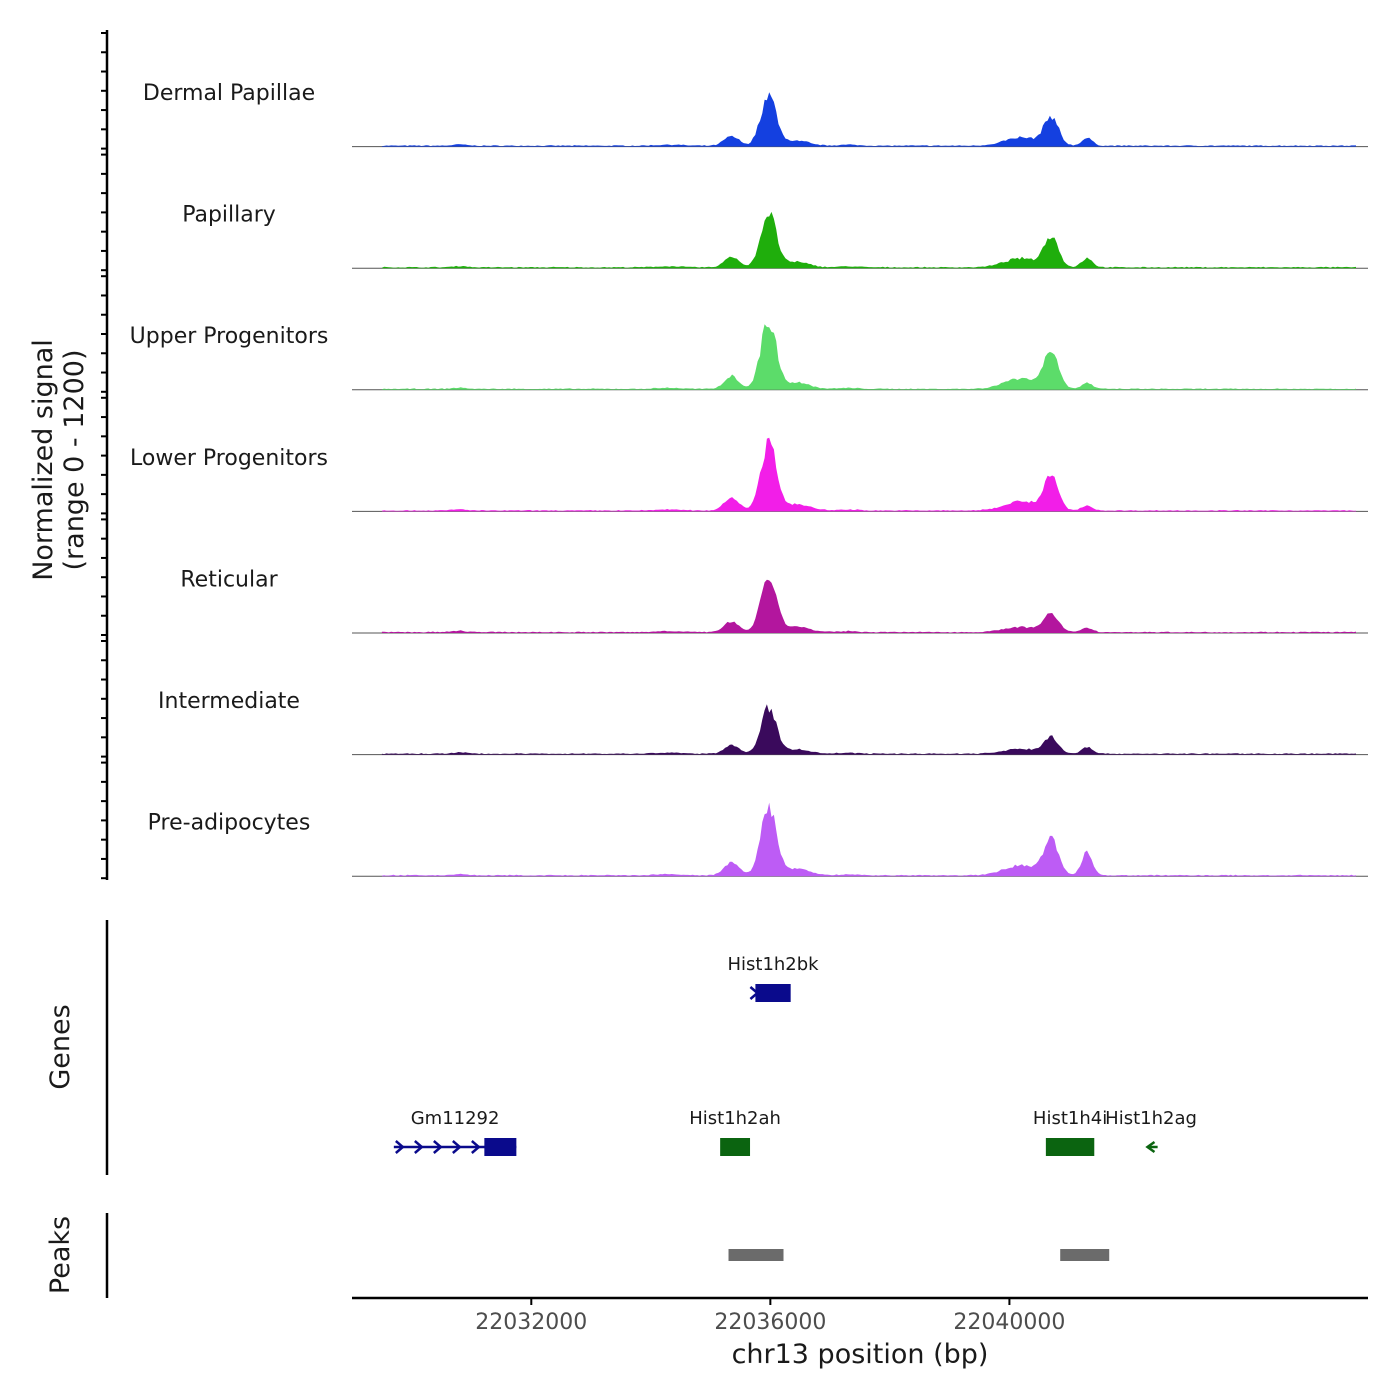 The width and height of the screenshot is (1400, 1400). Describe the element at coordinates (229, 701) in the screenshot. I see `track-label: Intermediate` at that location.